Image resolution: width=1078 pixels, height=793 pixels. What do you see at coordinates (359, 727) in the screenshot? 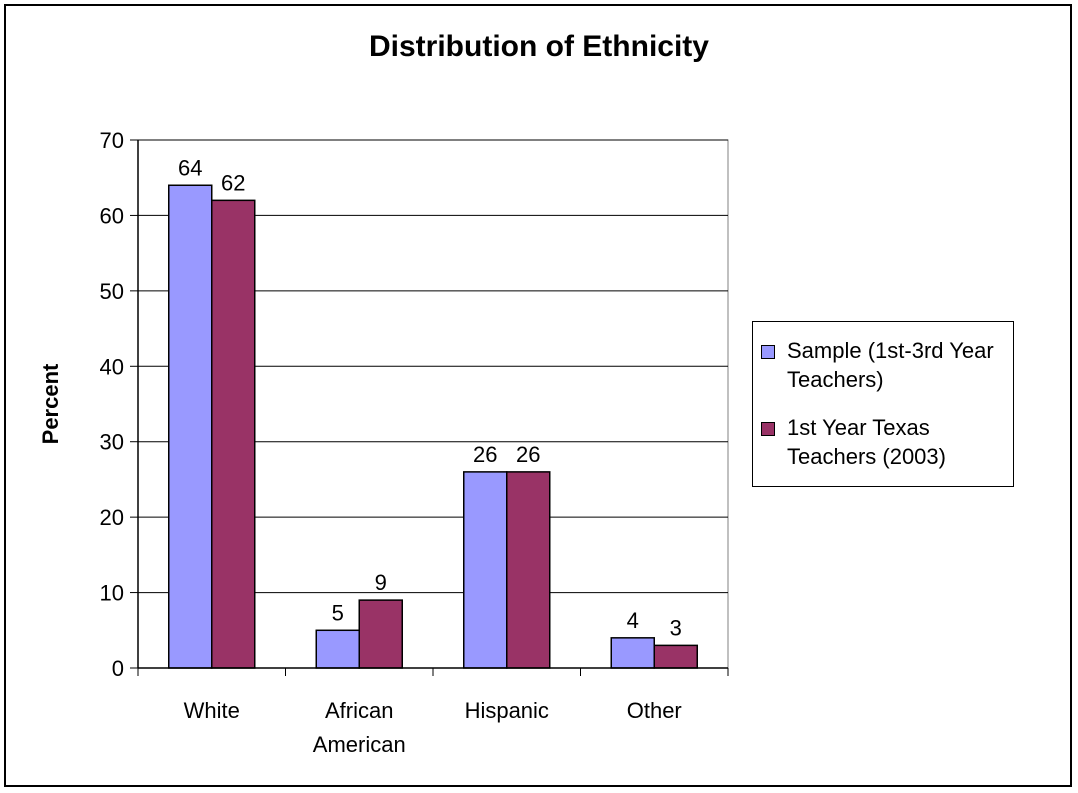
I see `x-tick-label: African American` at bounding box center [359, 727].